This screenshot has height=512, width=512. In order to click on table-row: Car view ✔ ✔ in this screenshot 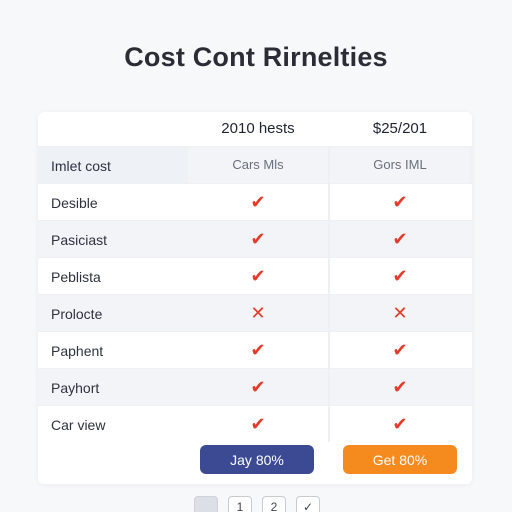, I will do `click(255, 423)`.